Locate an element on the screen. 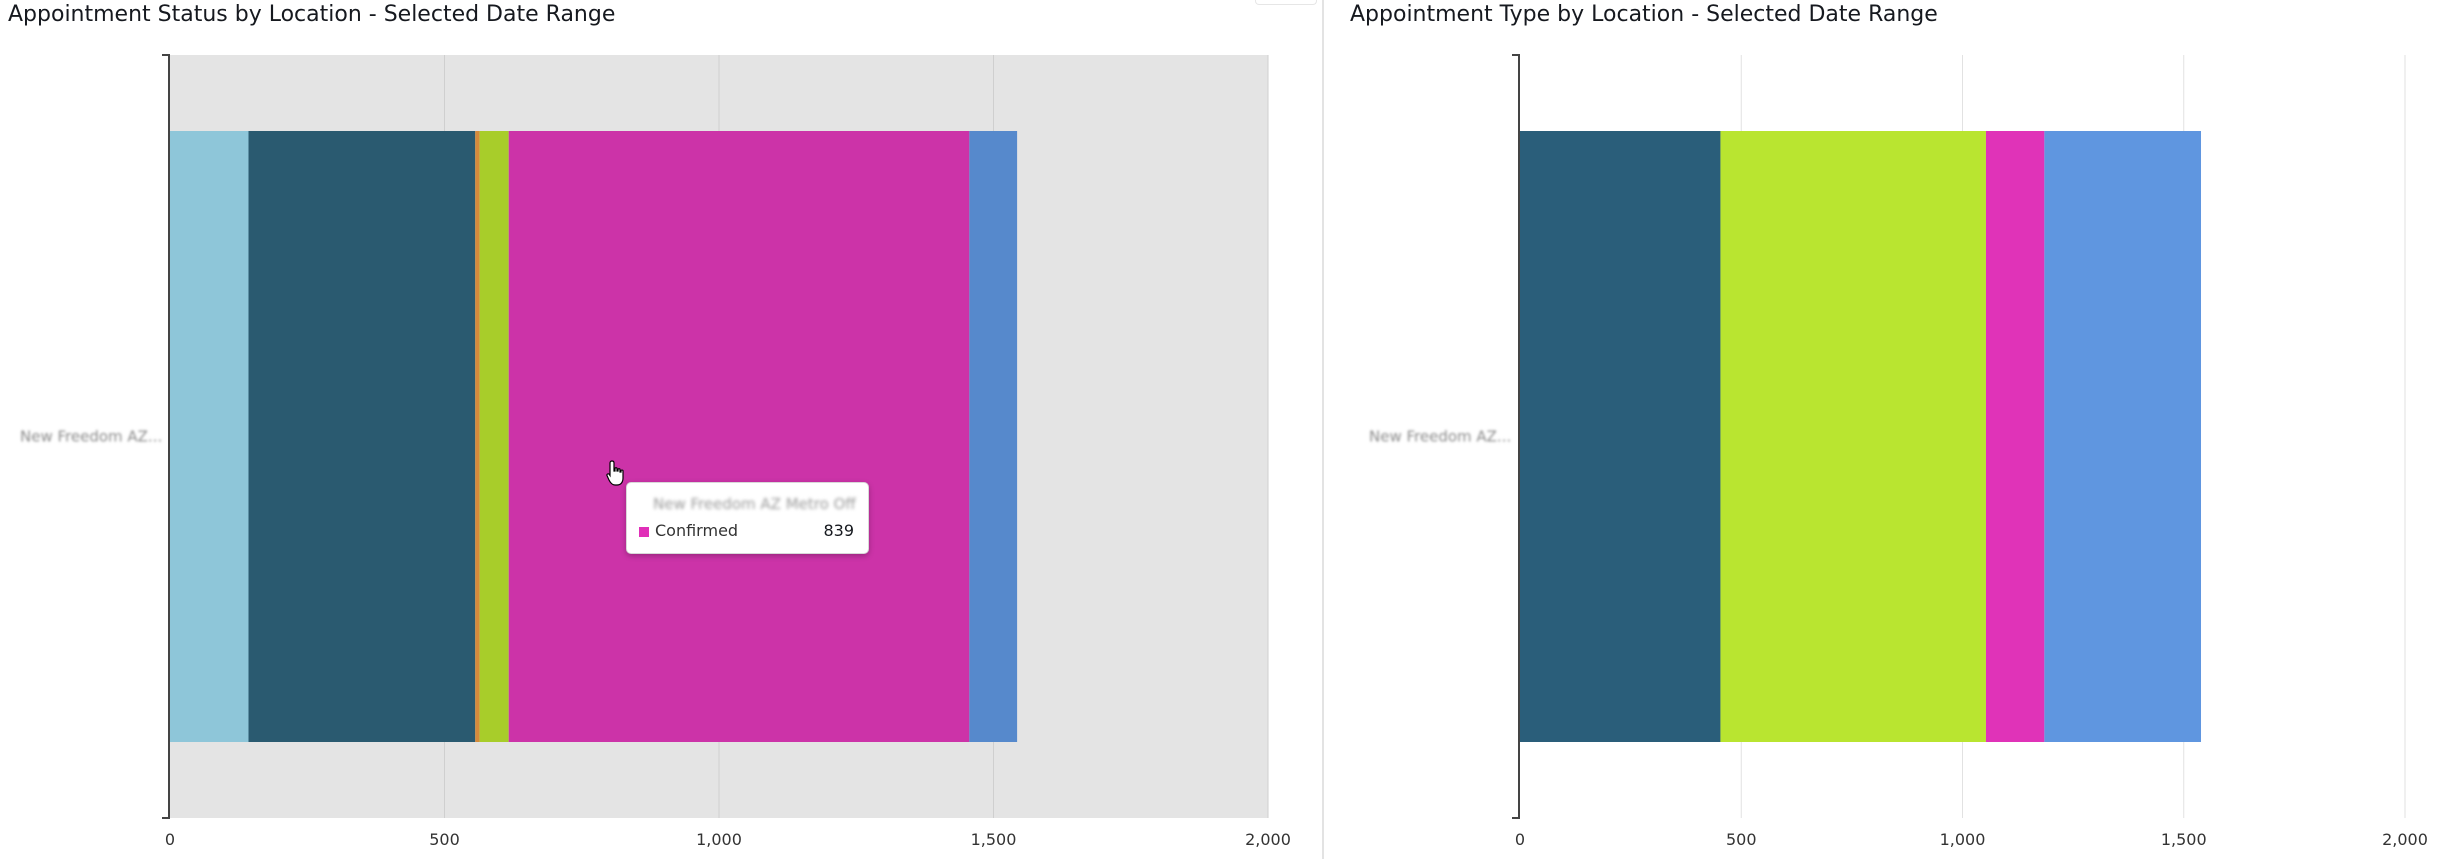 The width and height of the screenshot is (2437, 859). tooltip-title: New Freedom AZ Metro Off is located at coordinates (754, 504).